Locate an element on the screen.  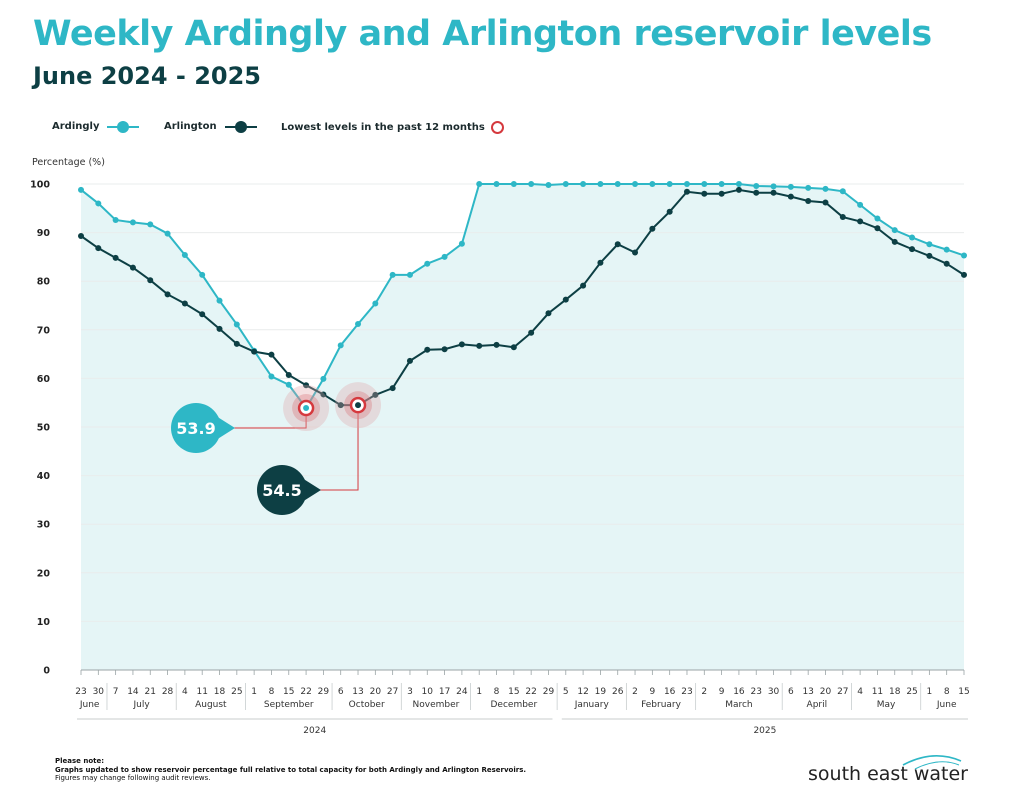
x-tick-label: 30 is located at coordinates (99, 692).